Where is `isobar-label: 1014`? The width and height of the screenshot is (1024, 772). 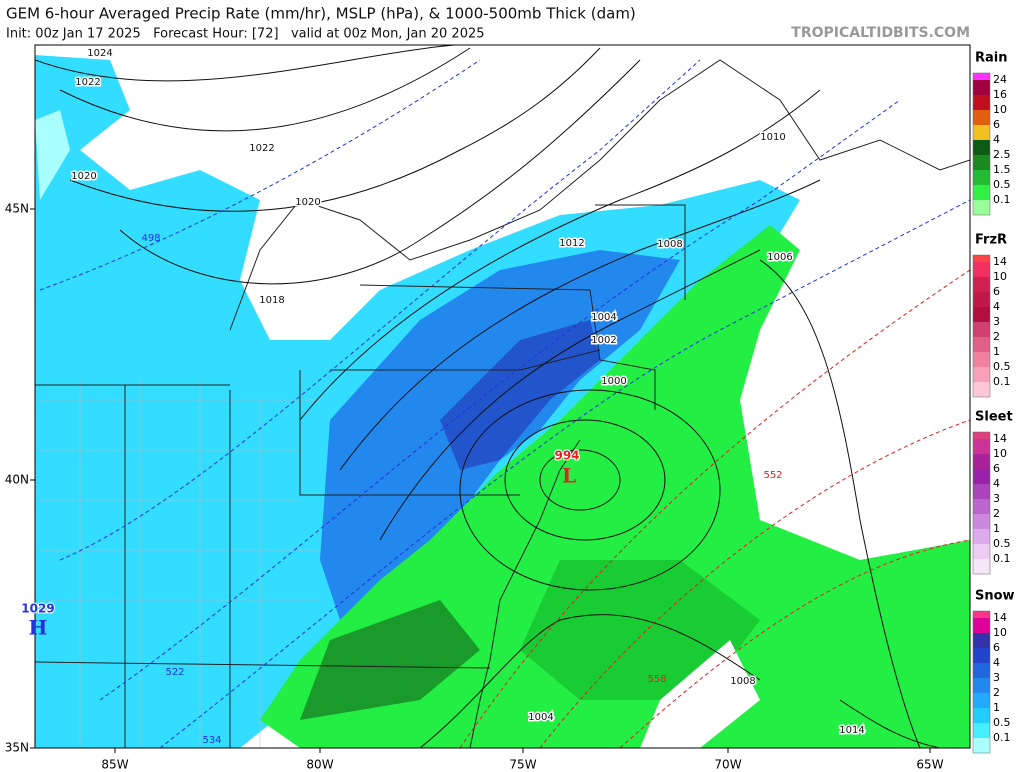
isobar-label: 1014 is located at coordinates (851, 730).